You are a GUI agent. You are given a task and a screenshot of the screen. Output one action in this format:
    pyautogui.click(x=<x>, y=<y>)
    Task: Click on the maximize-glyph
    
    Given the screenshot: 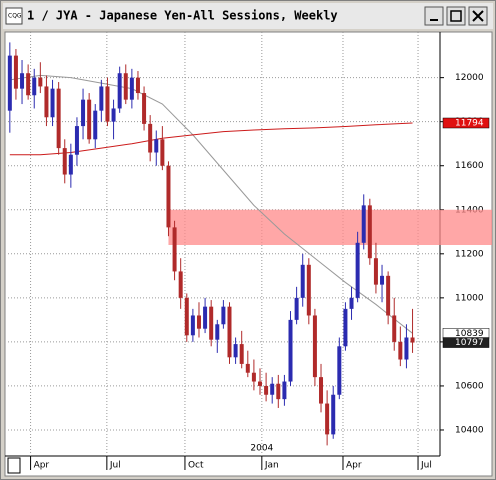 What is the action you would take?
    pyautogui.click(x=456, y=16)
    